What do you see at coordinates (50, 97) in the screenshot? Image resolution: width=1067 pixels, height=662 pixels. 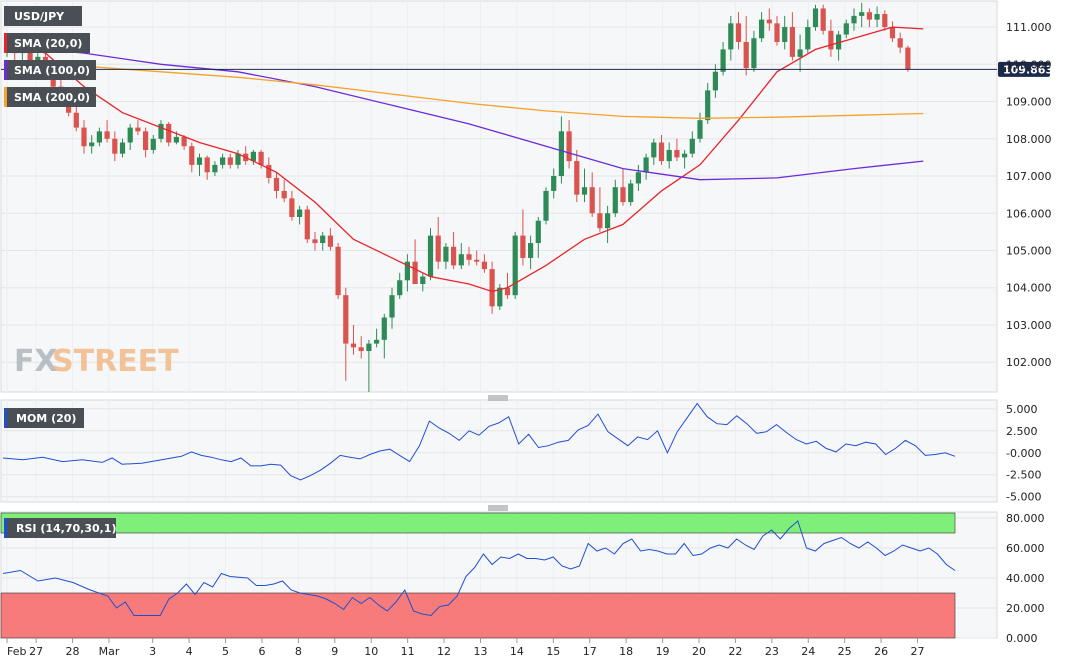 I see `legend-sma200: SMA (200,0)` at bounding box center [50, 97].